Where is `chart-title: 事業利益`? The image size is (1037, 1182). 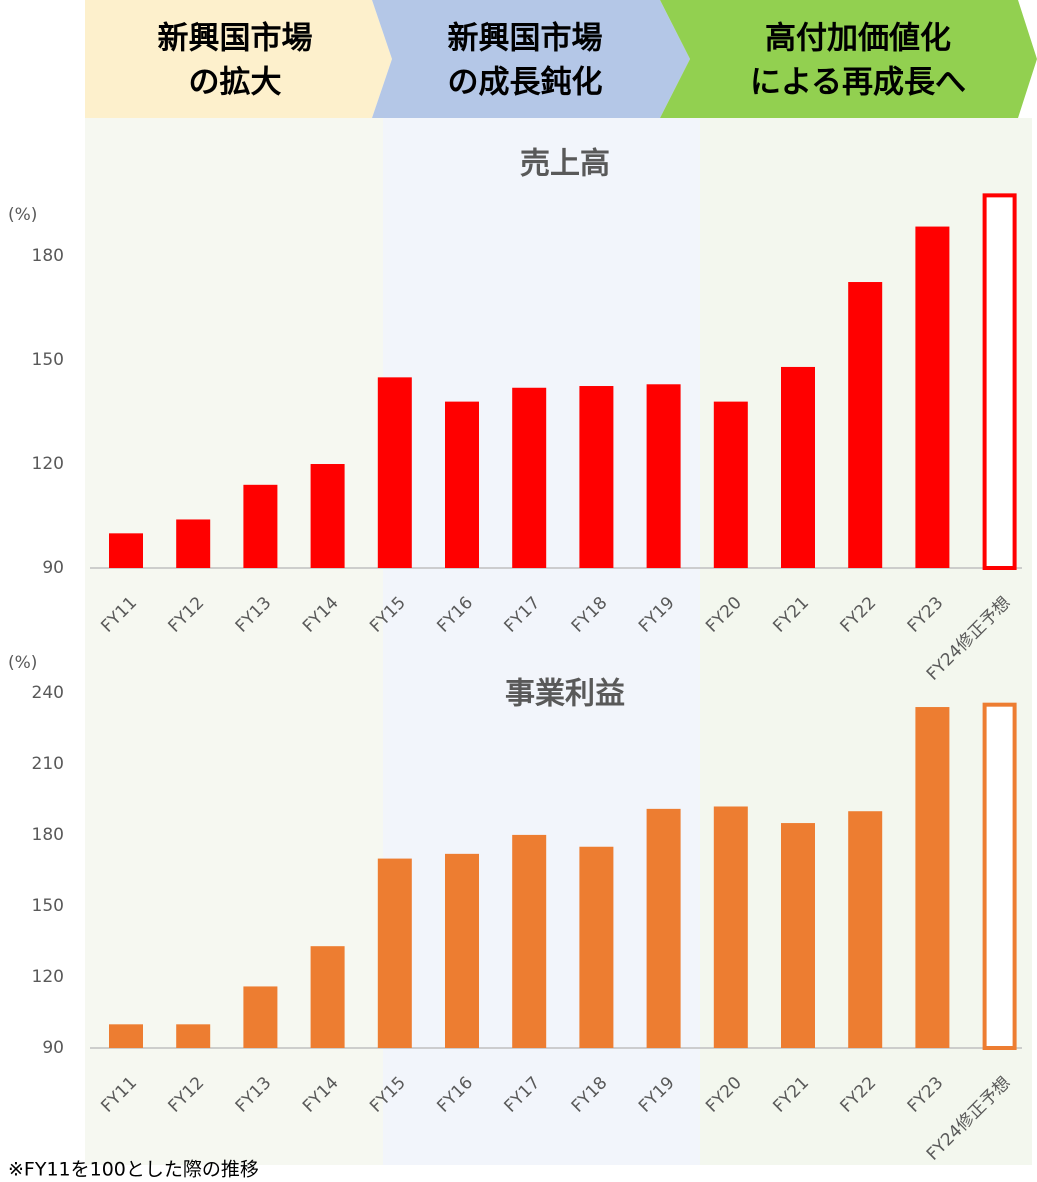
chart-title: 事業利益 is located at coordinates (565, 694).